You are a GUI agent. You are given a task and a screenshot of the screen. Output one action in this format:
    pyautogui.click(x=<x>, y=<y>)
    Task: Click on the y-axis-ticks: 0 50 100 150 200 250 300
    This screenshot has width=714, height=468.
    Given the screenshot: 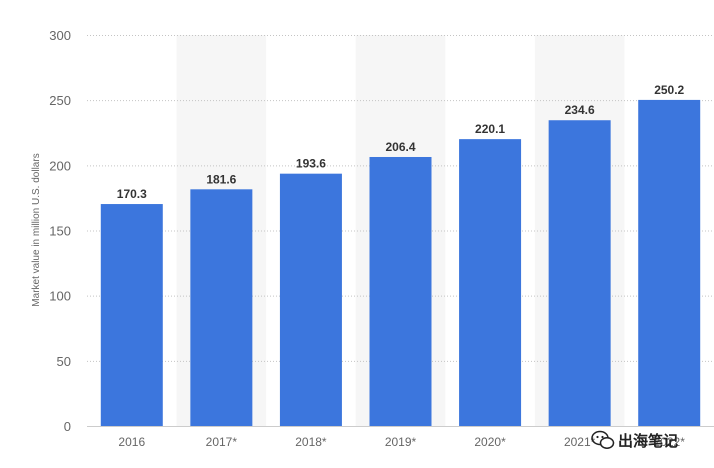 What is the action you would take?
    pyautogui.click(x=60, y=231)
    